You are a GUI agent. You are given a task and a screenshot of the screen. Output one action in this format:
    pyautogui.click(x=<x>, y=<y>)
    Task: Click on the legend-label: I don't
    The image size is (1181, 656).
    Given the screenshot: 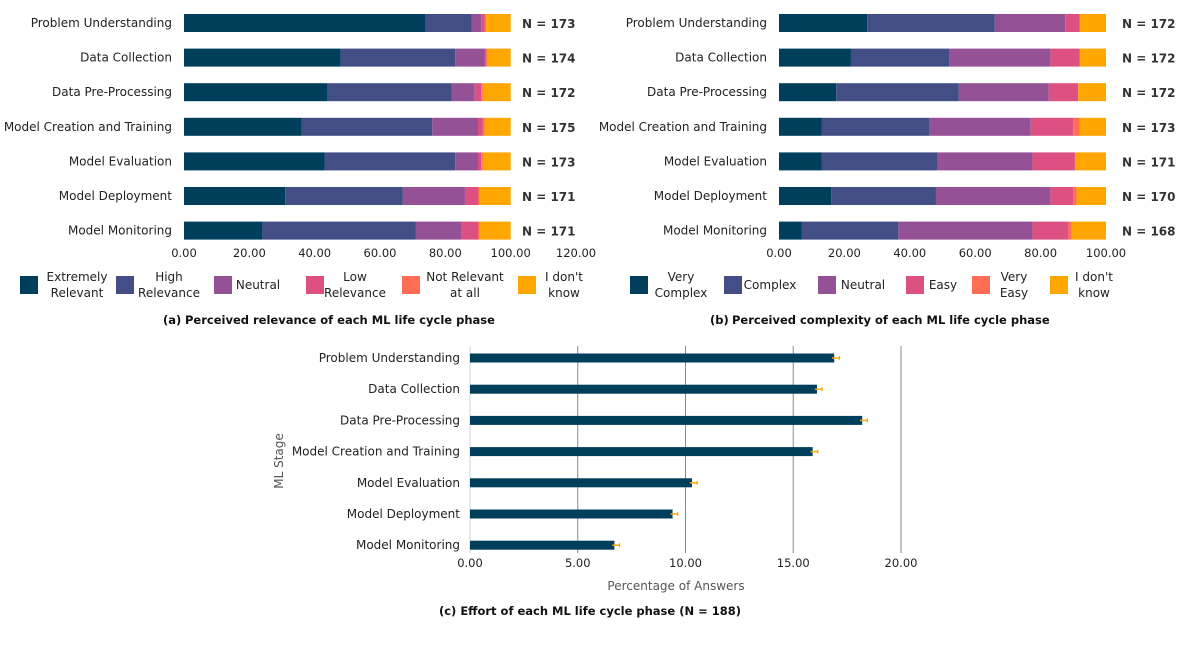 What is the action you would take?
    pyautogui.click(x=1094, y=277)
    